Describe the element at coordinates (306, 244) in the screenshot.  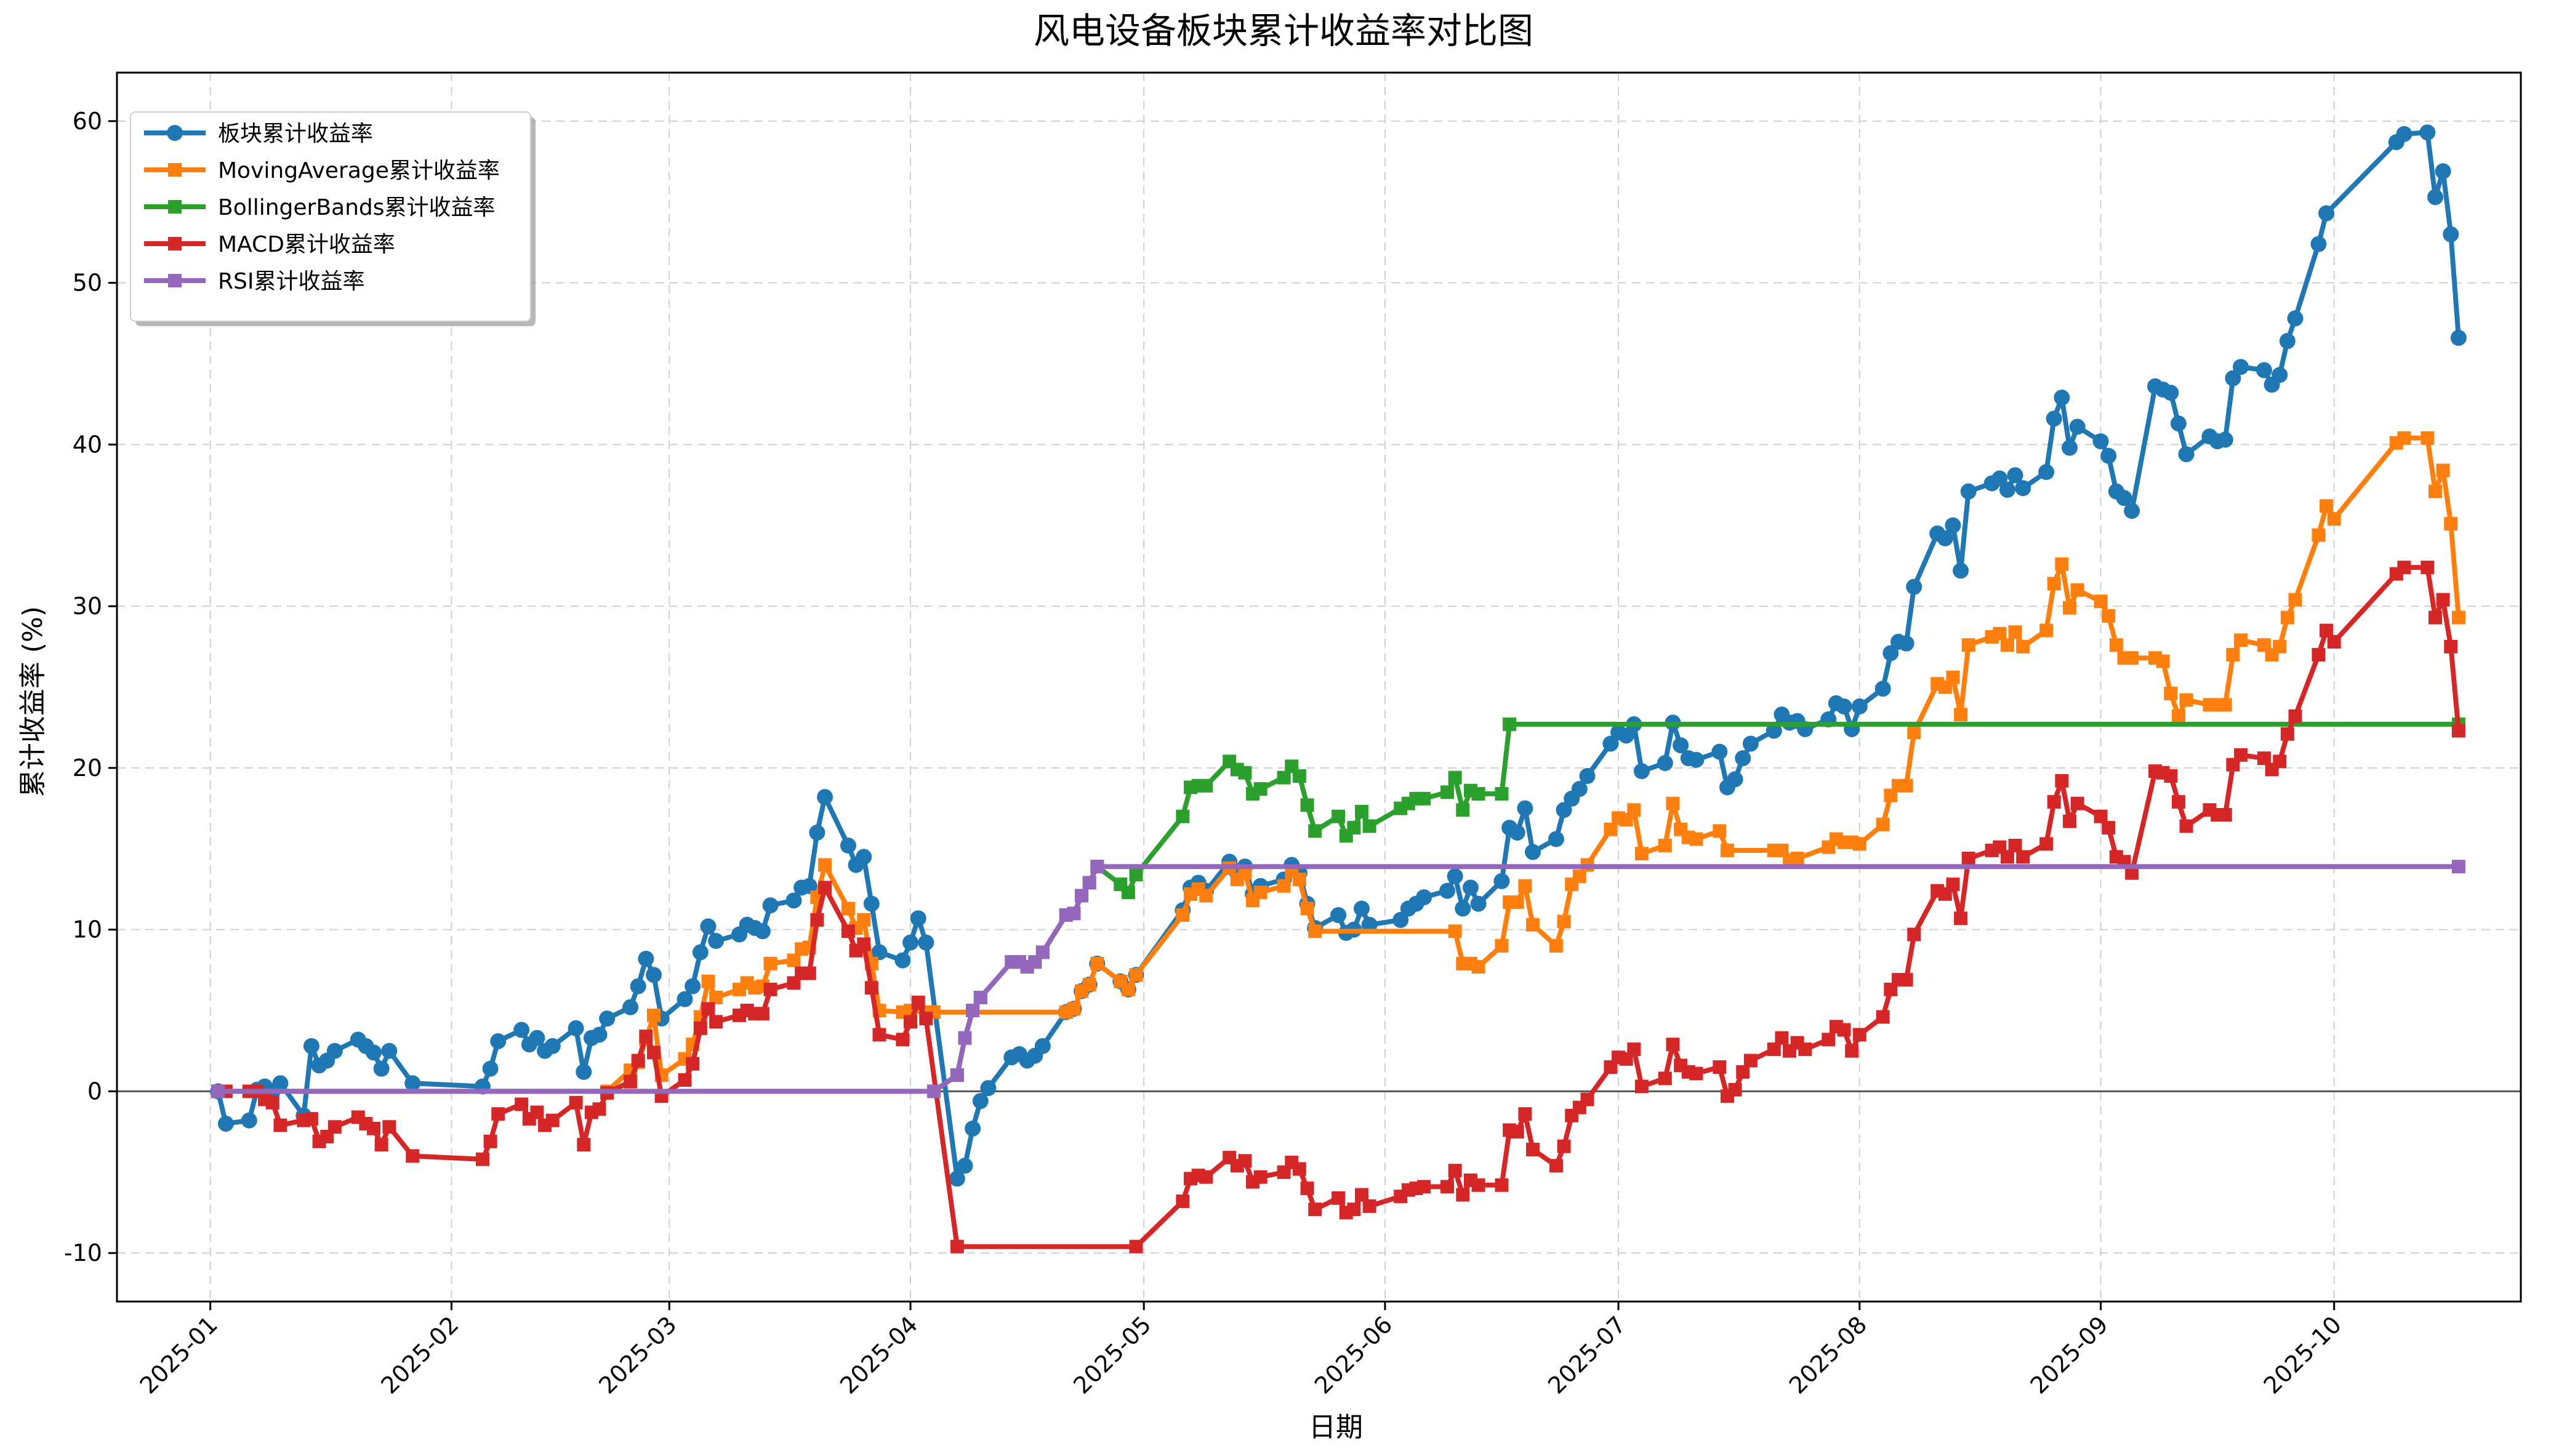
I see `legend-label: MACD累计收益率` at that location.